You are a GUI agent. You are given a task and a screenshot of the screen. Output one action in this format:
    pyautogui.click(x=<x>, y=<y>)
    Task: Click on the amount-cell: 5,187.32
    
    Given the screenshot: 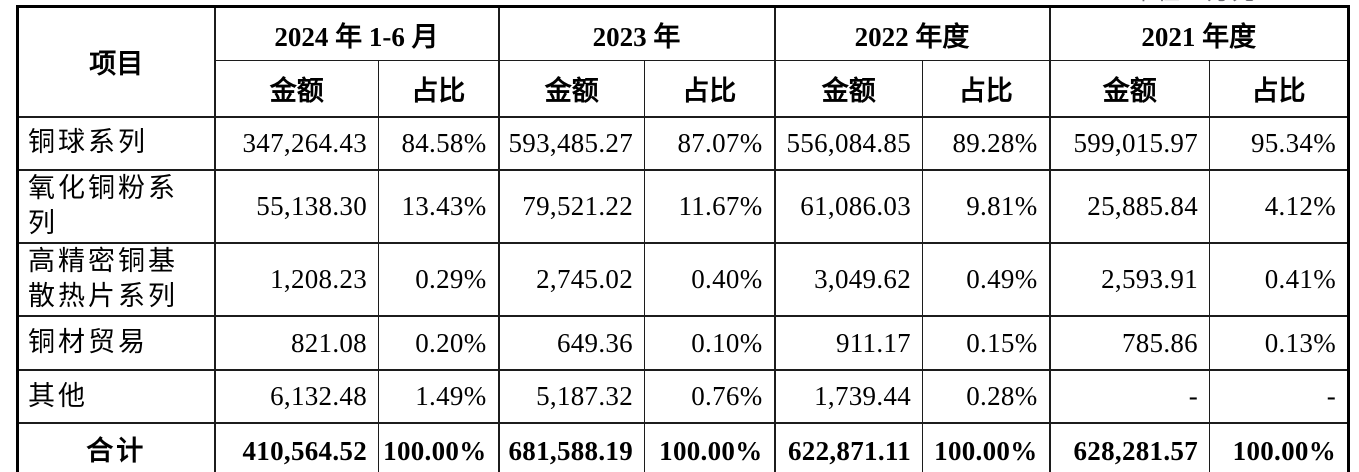 What is the action you would take?
    pyautogui.click(x=571, y=396)
    